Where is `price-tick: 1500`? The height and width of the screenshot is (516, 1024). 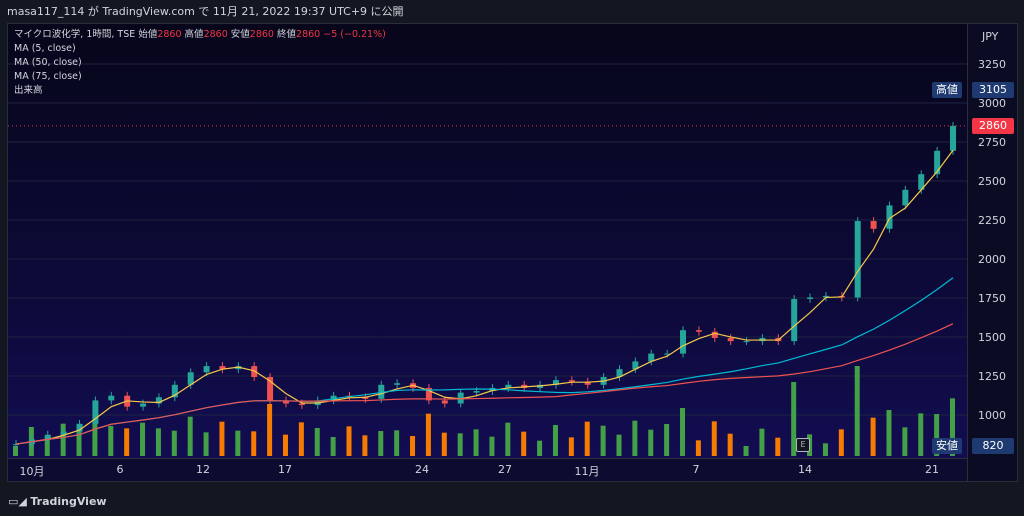 price-tick: 1500 is located at coordinates (992, 337).